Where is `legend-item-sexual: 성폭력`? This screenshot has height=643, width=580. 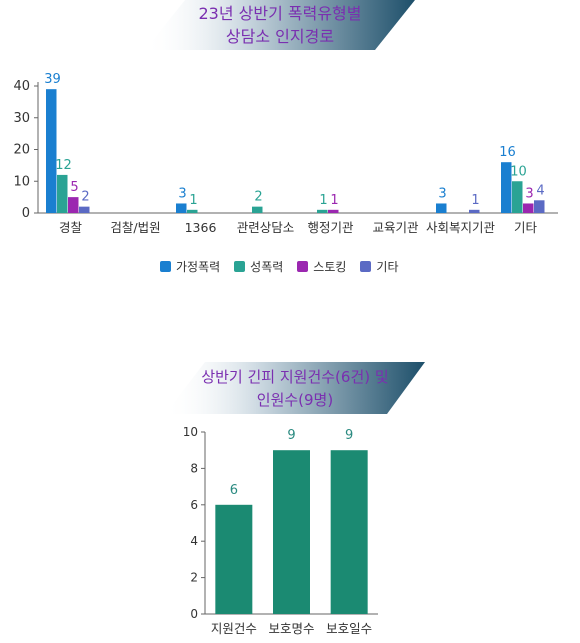
legend-item-sexual: 성폭력 is located at coordinates (258, 266).